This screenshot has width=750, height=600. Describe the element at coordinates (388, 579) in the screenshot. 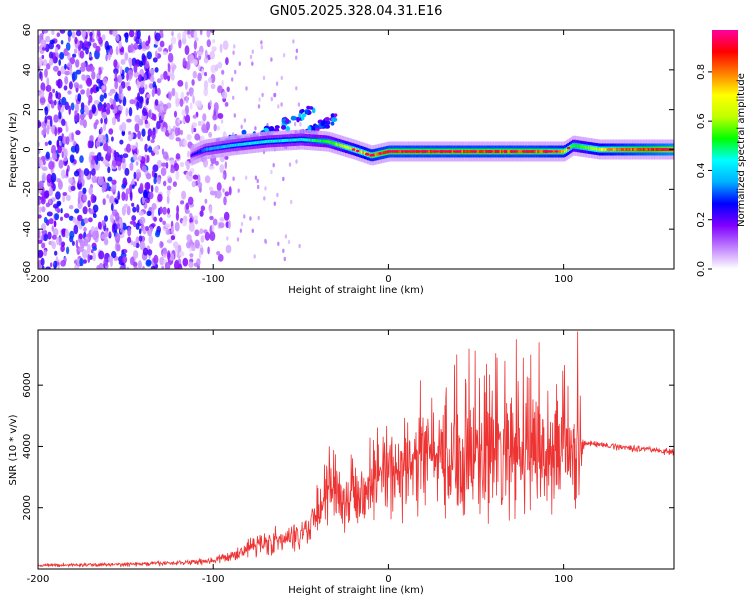

I see `snr-x-tick-label: 0` at that location.